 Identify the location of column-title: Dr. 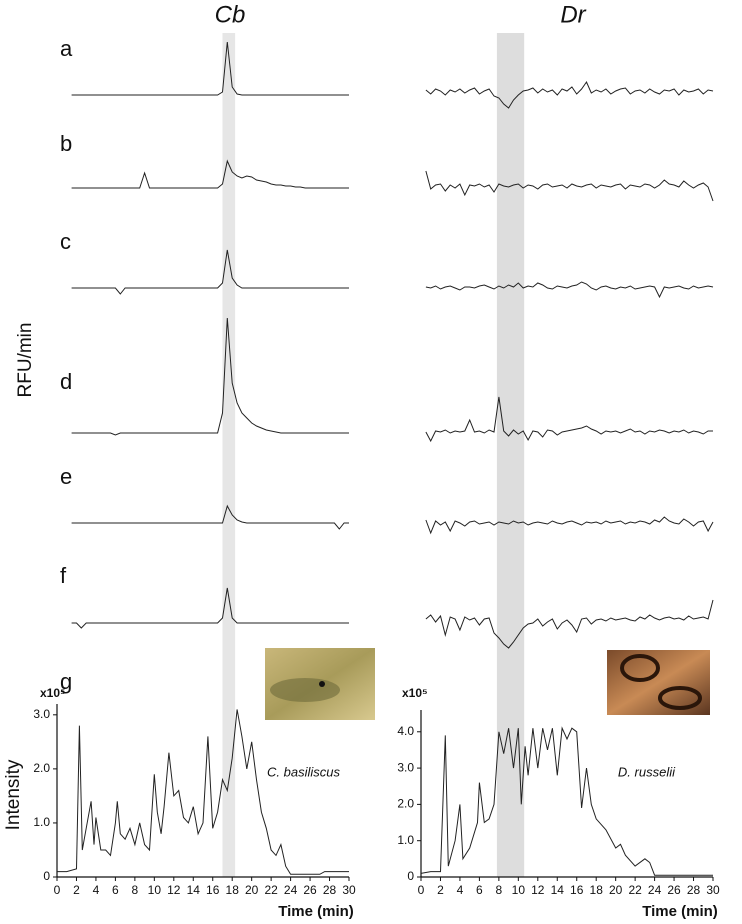
(573, 14).